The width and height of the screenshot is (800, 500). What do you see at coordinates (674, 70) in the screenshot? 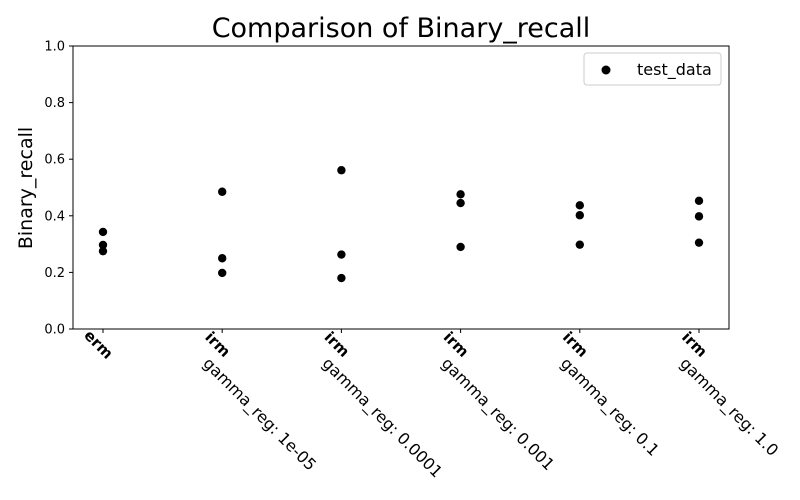
I see `legend-label: test_data` at bounding box center [674, 70].